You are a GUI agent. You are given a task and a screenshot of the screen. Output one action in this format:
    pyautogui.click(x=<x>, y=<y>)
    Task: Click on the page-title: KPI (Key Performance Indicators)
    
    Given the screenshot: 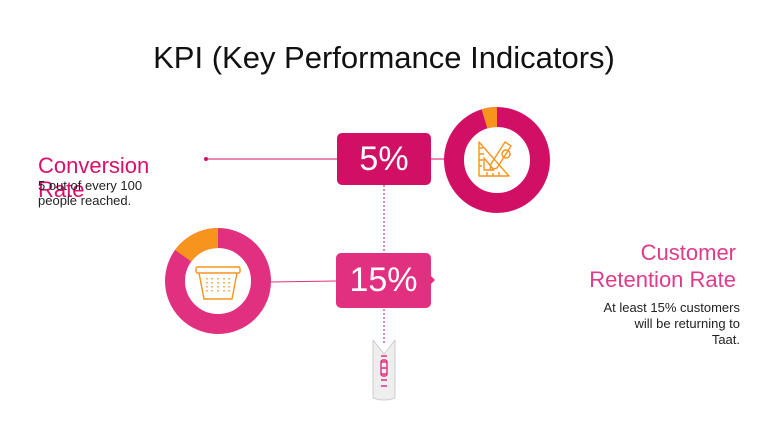 What is the action you would take?
    pyautogui.click(x=384, y=57)
    